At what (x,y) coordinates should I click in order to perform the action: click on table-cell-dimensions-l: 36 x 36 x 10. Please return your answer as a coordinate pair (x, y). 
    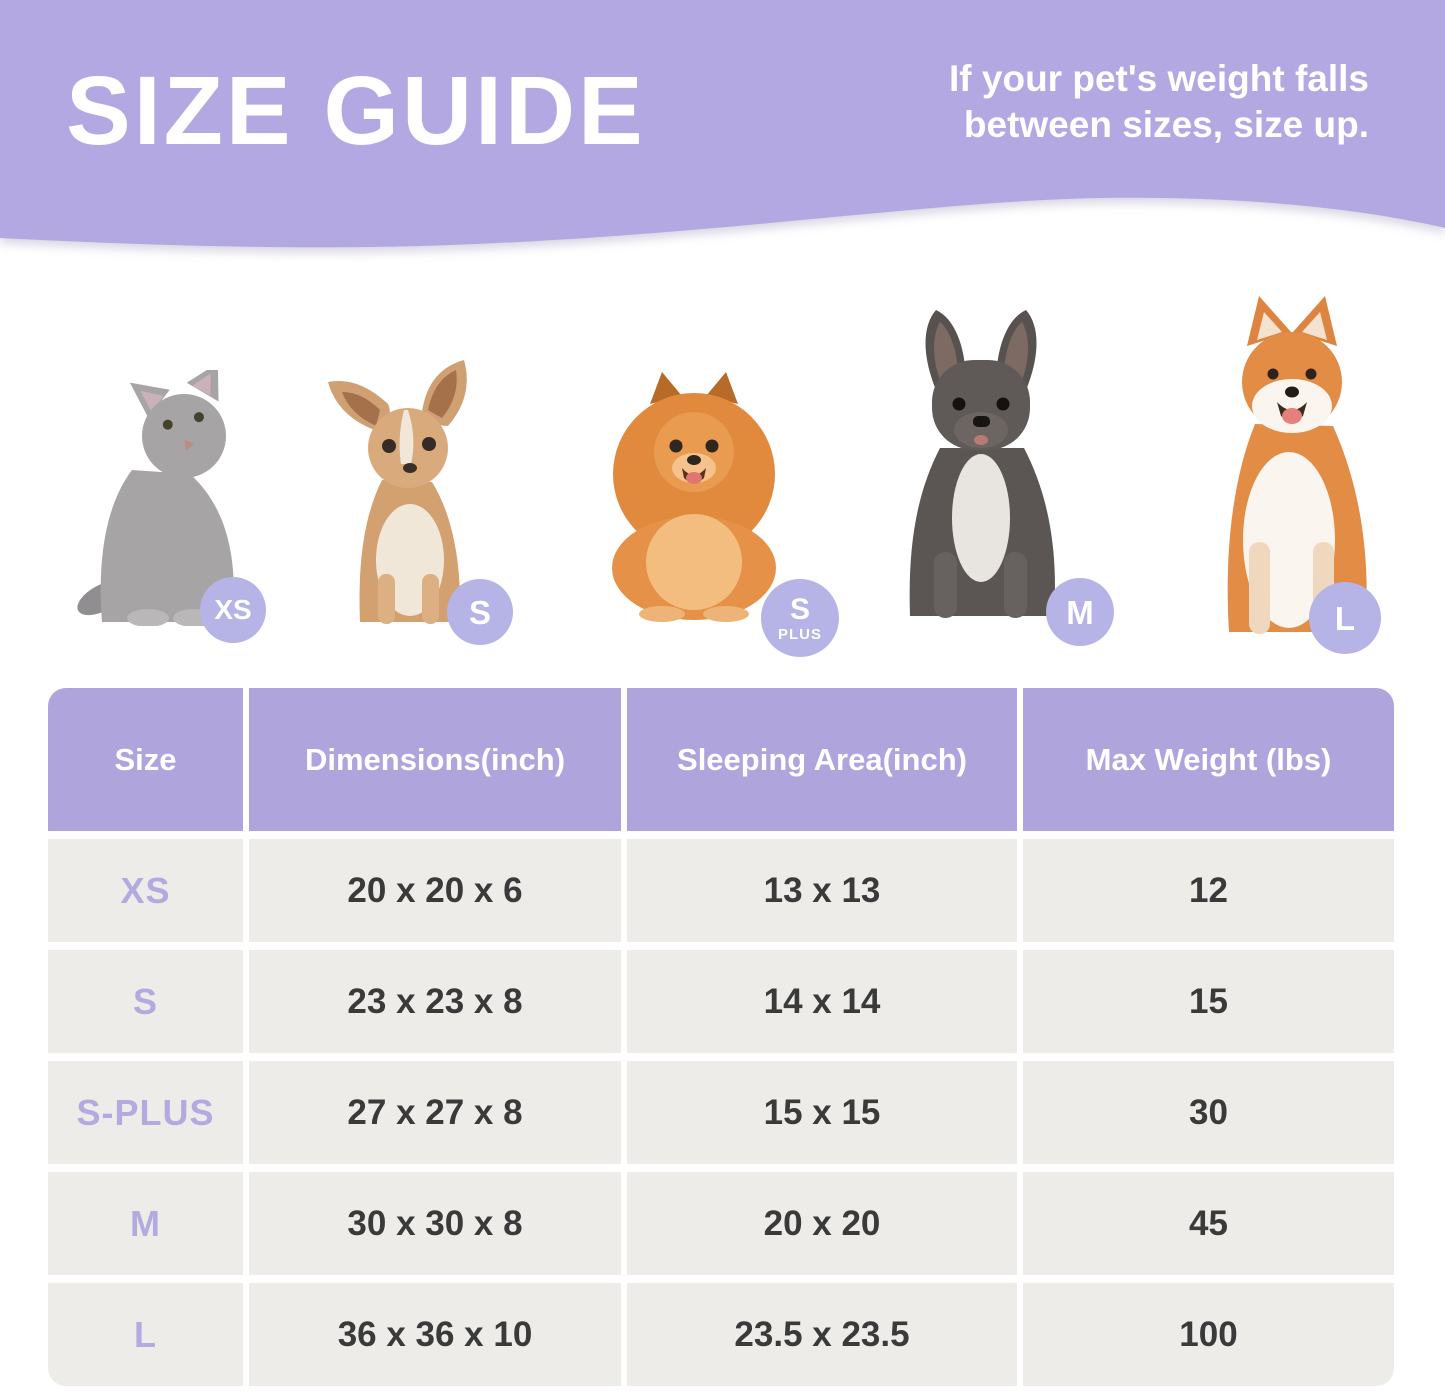
    Looking at the image, I should click on (435, 1334).